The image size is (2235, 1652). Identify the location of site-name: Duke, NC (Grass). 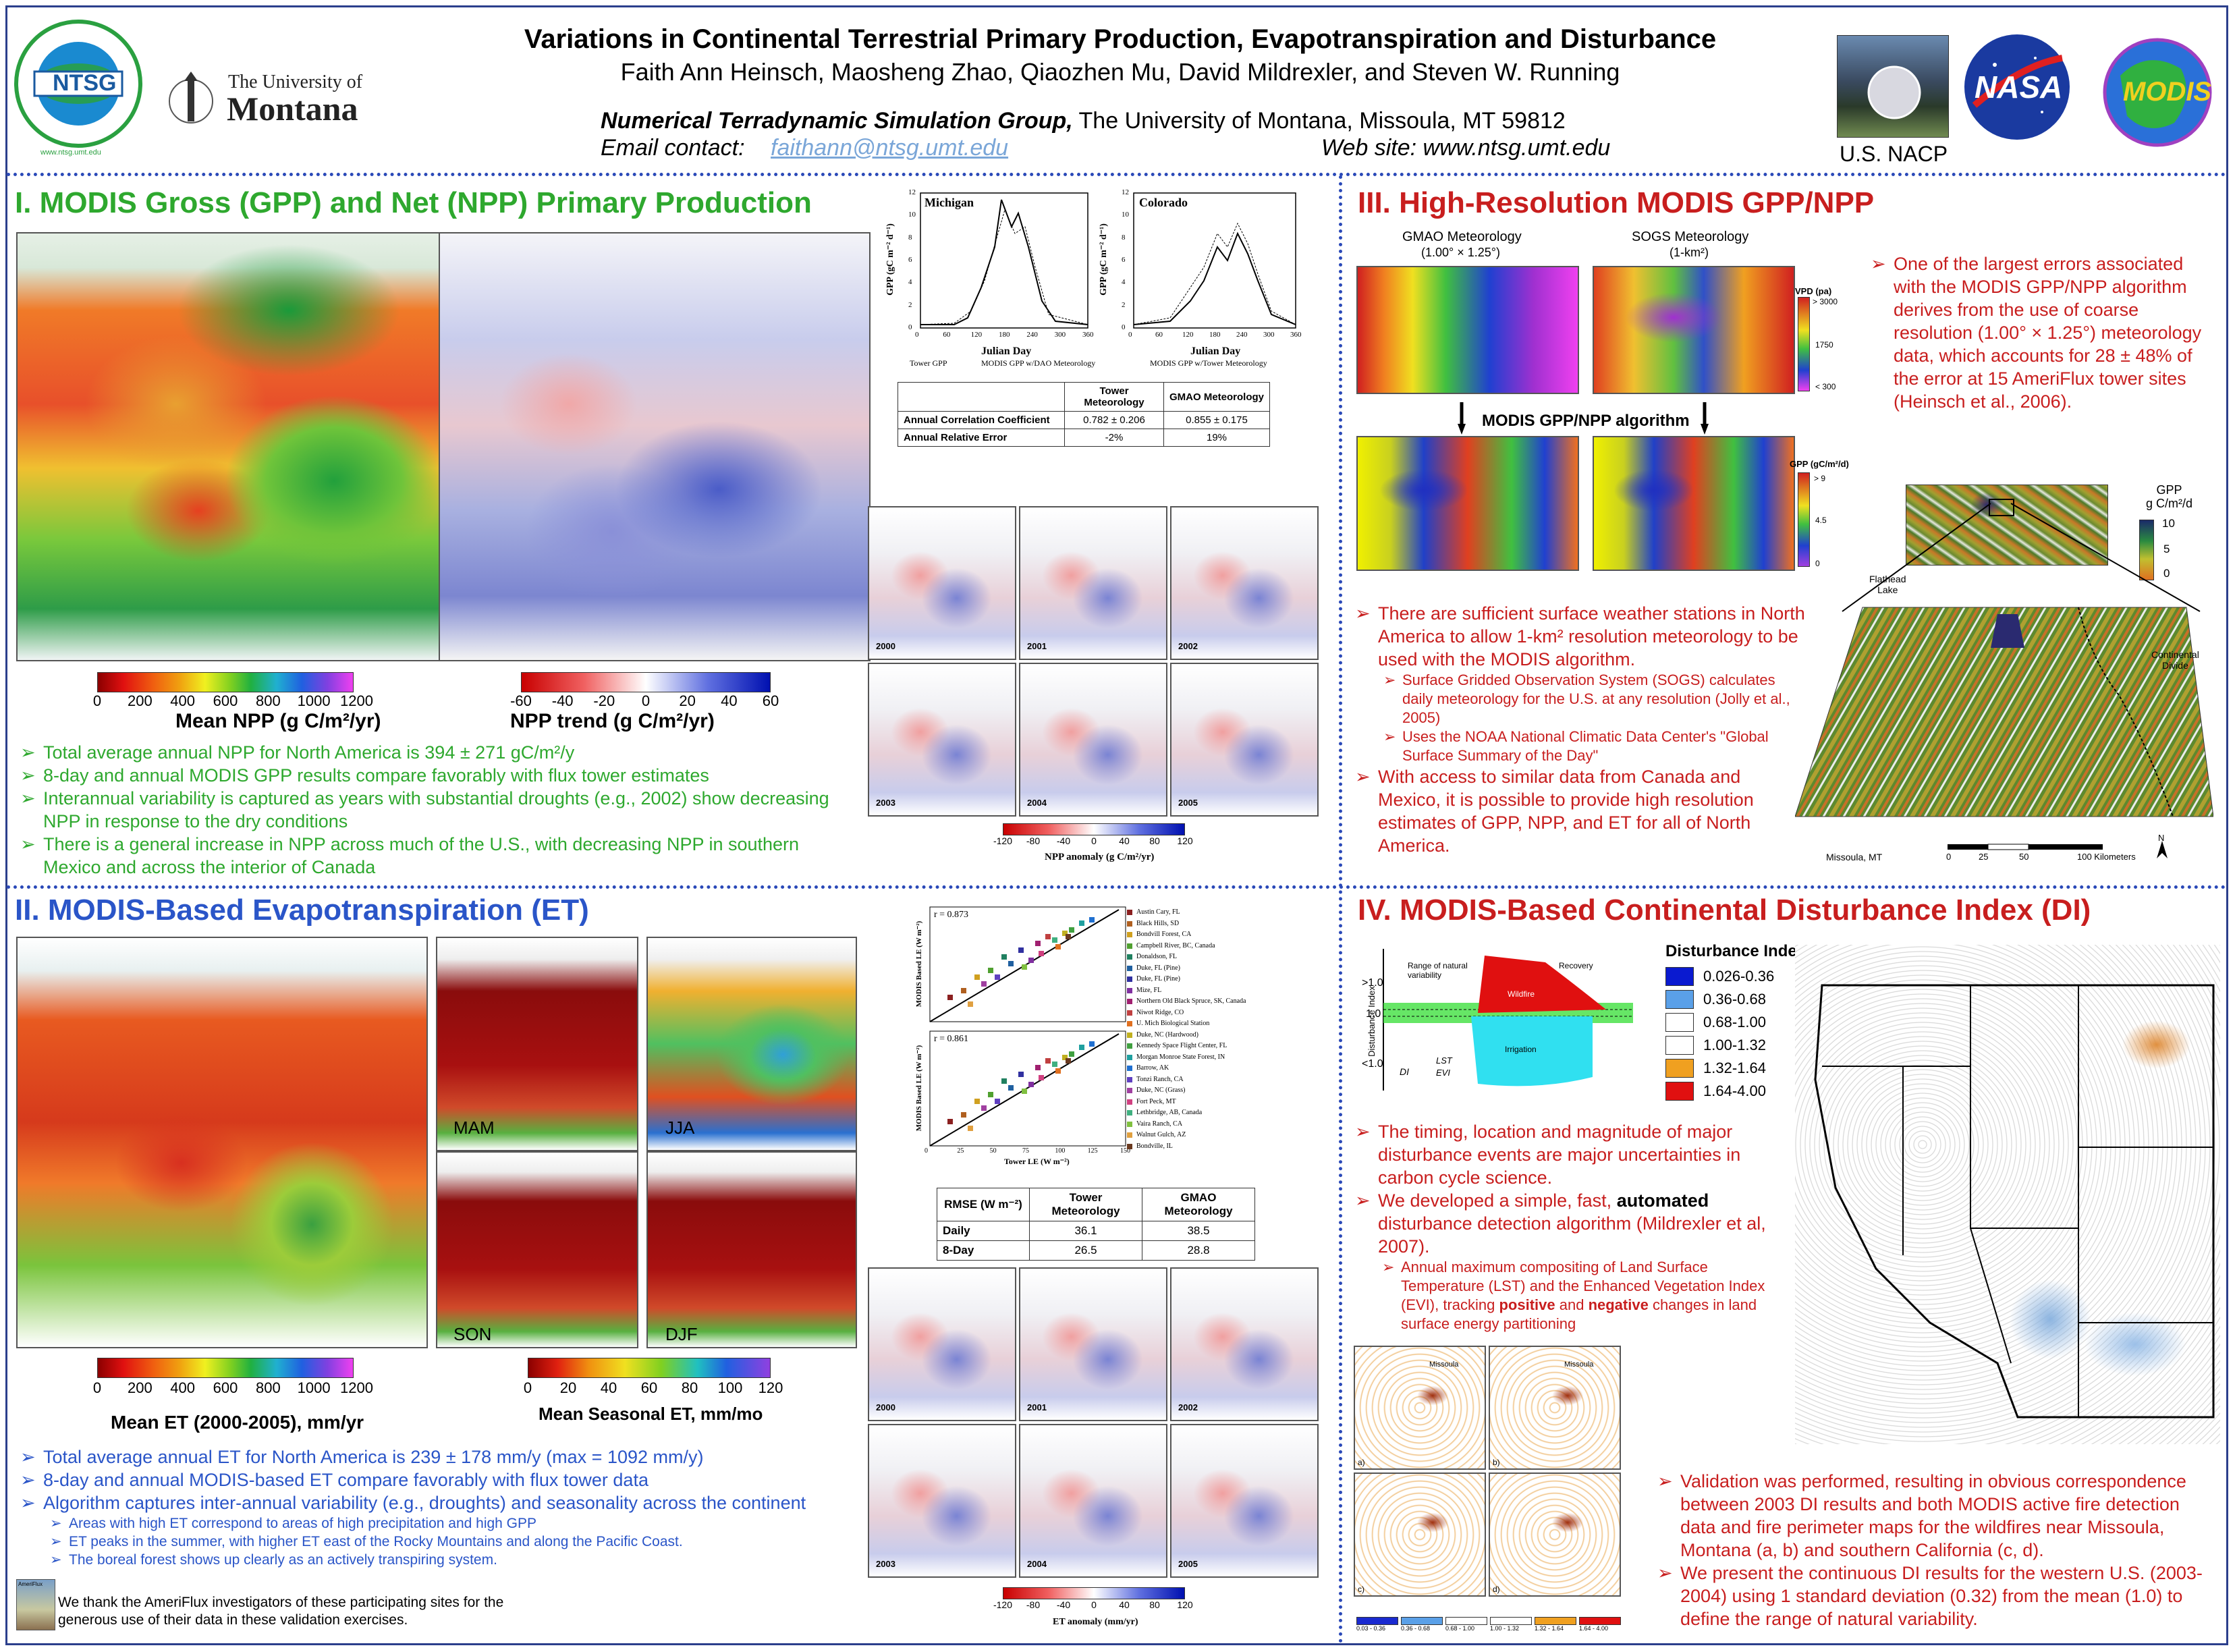
(1161, 1090).